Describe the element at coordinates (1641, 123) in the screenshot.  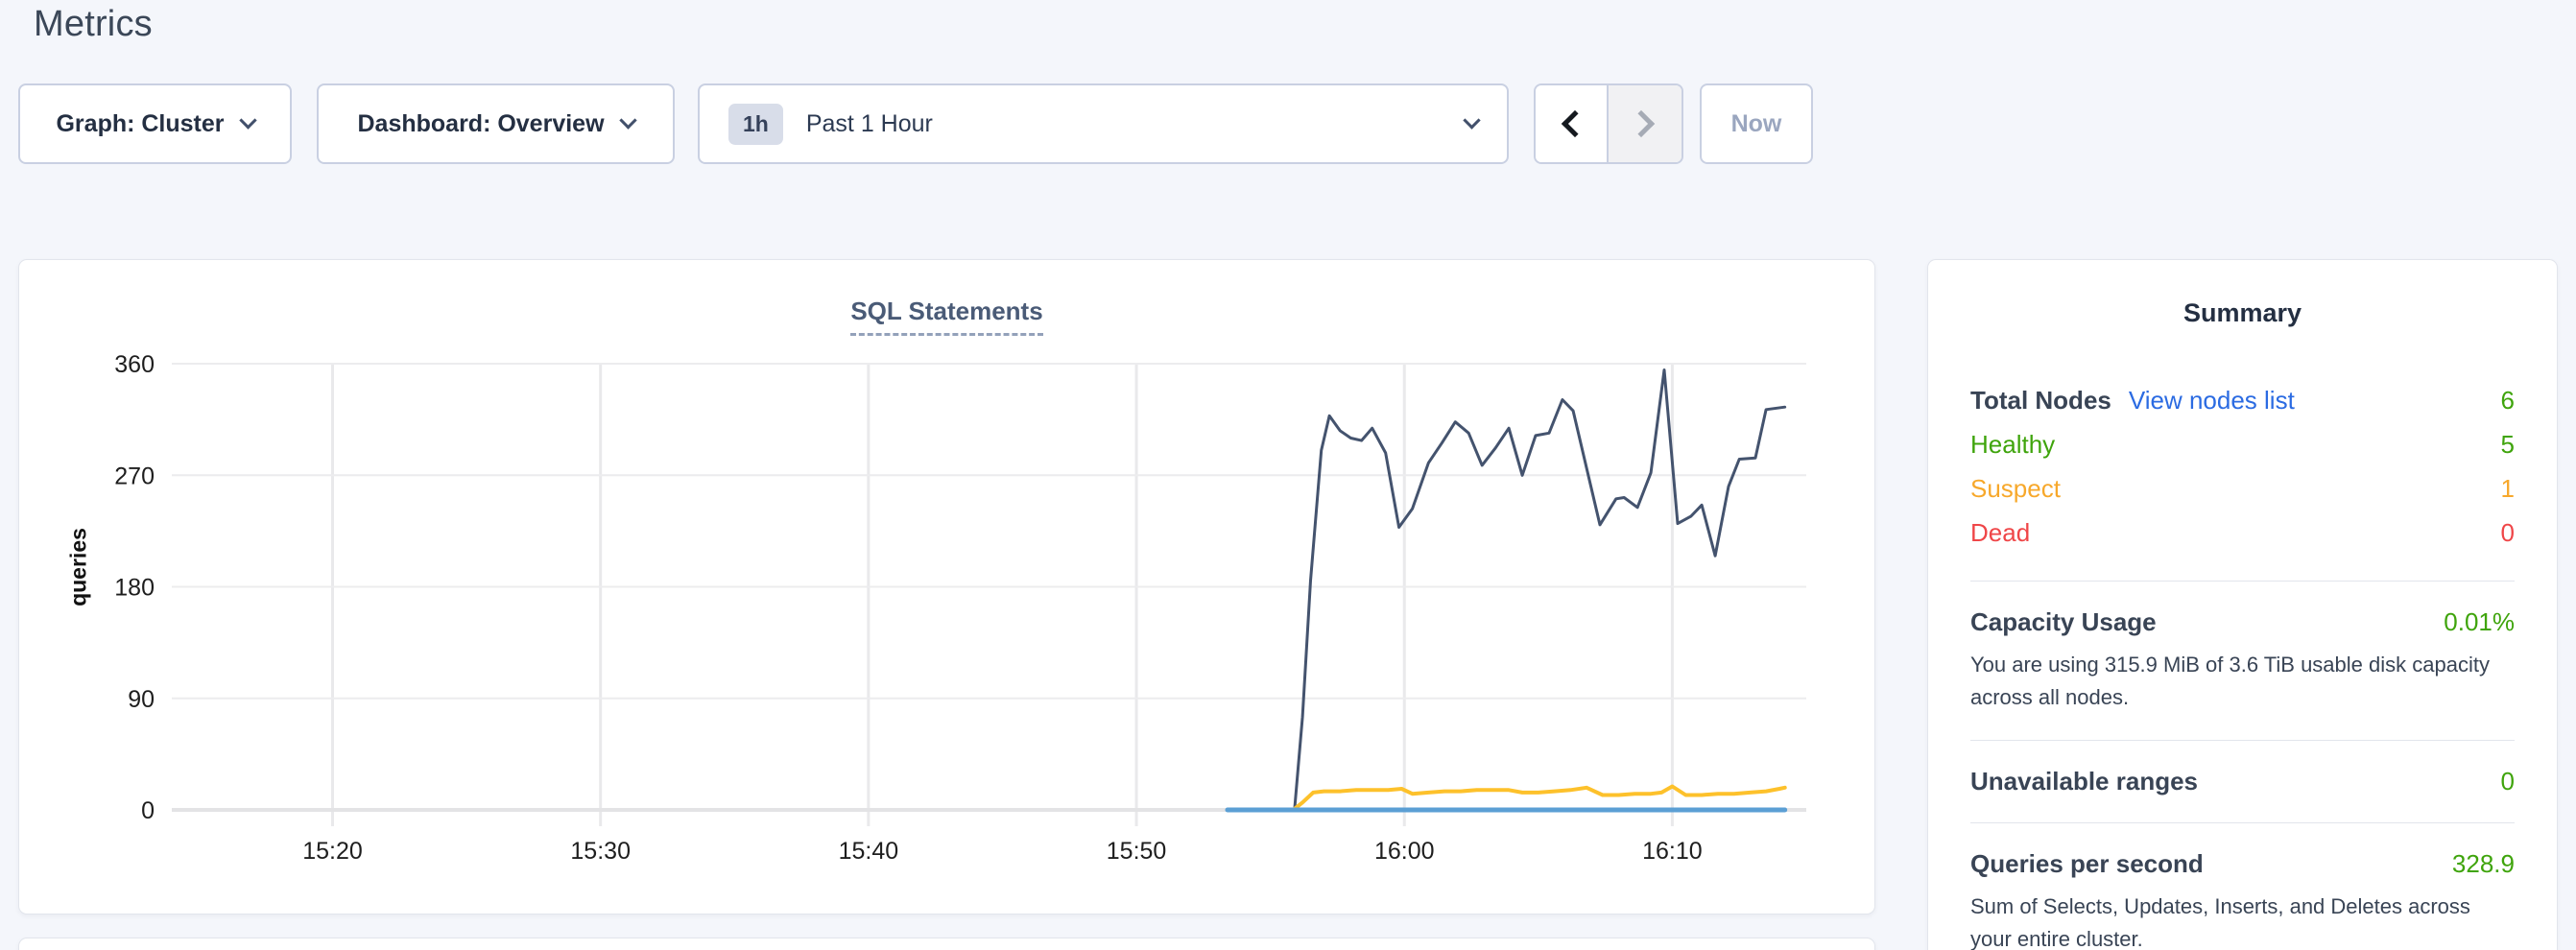
I see `chevron-right-icon` at that location.